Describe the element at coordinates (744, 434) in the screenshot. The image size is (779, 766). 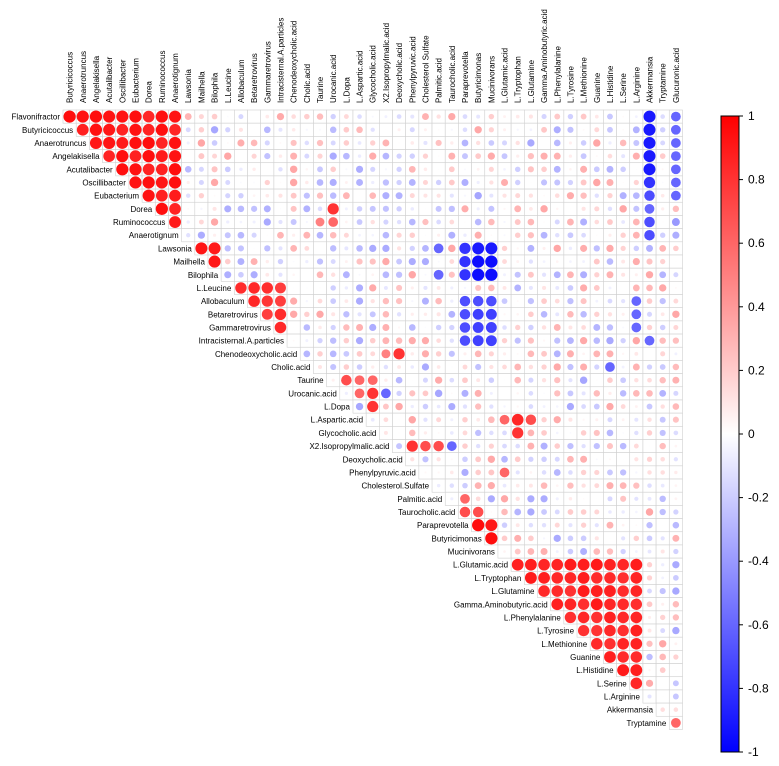
I see `colorbar: 1 0.8 0.6 0.4 0.2 0 -0.2 -0.4 -0.6 -0.8 -1` at that location.